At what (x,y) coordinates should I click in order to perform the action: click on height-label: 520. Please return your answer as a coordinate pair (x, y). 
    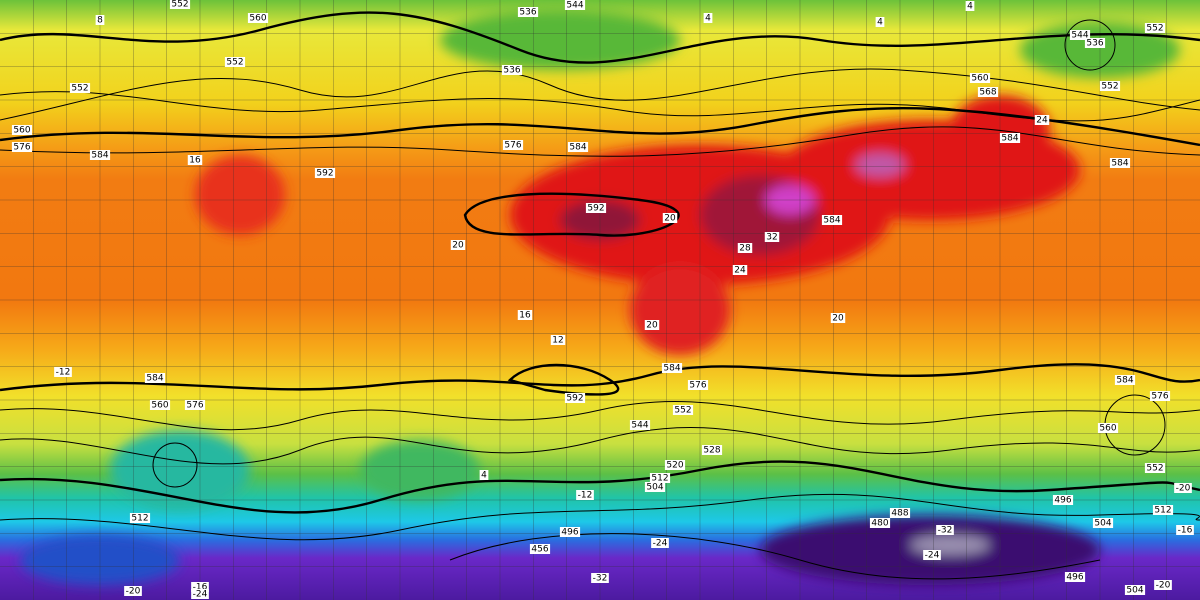
    Looking at the image, I should click on (675, 465).